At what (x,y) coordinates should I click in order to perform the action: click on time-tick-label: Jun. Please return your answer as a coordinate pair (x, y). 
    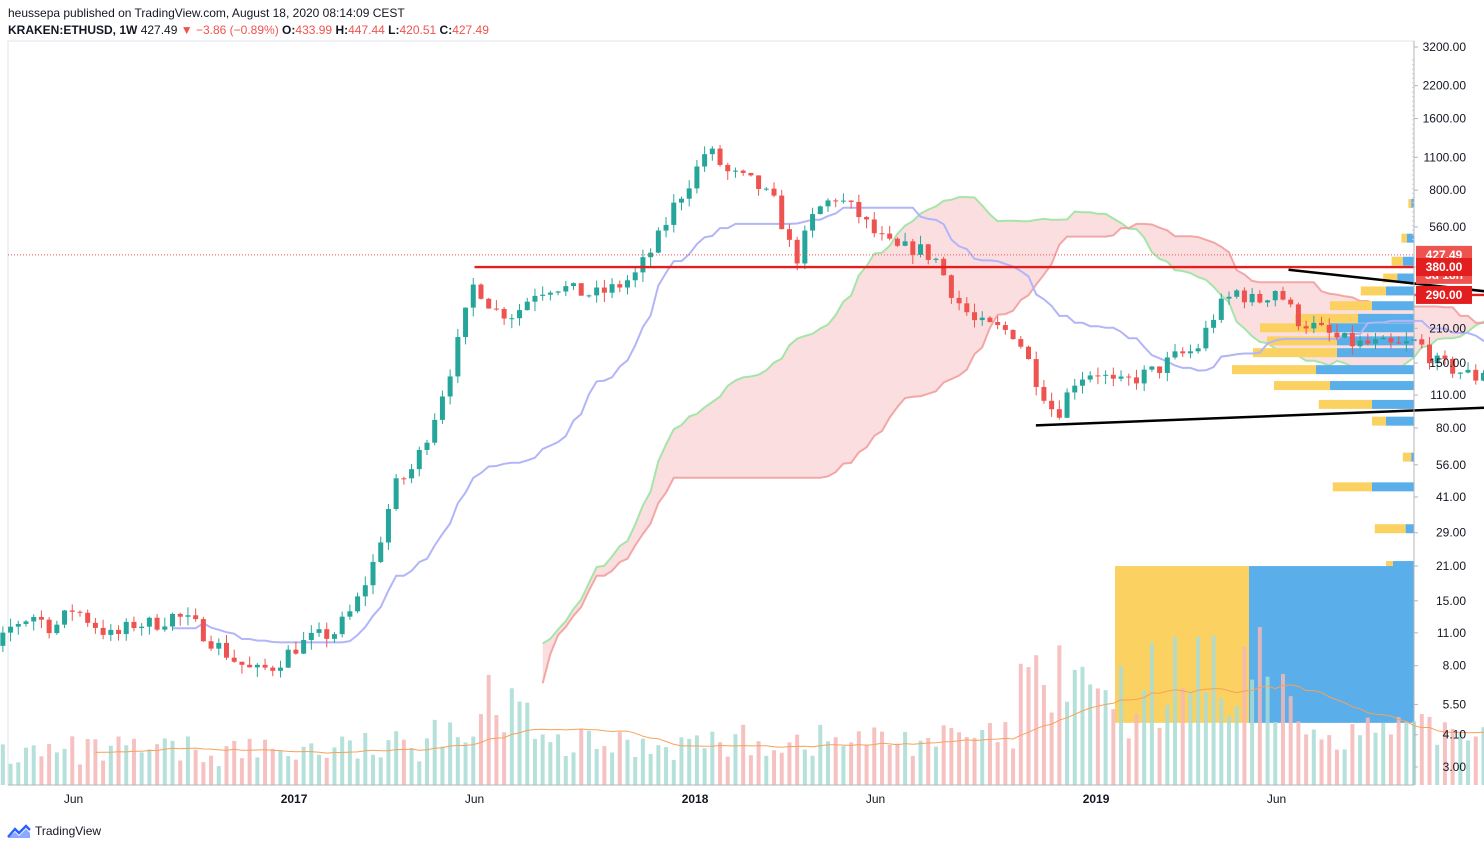
    Looking at the image, I should click on (73, 799).